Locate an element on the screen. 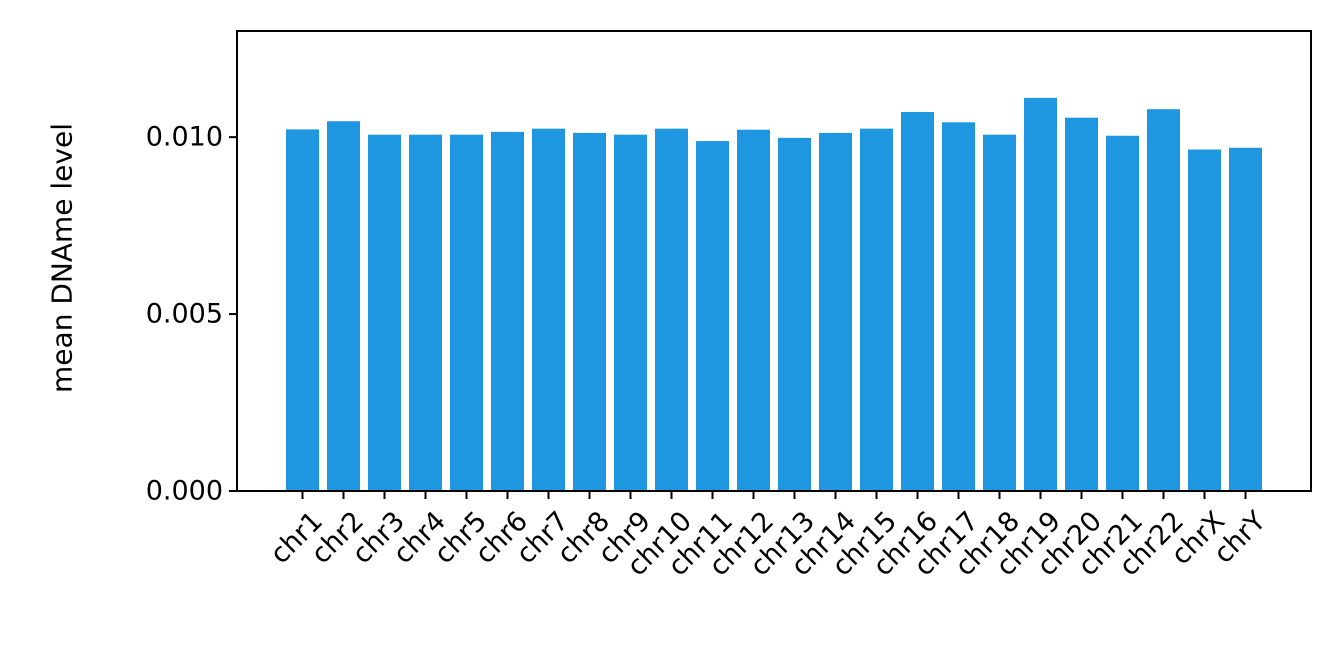  bar-chr17 is located at coordinates (958, 306).